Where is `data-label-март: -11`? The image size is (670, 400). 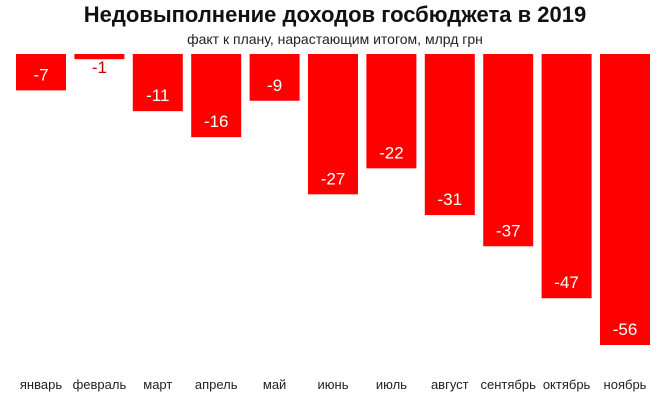
data-label-март: -11 is located at coordinates (157, 95).